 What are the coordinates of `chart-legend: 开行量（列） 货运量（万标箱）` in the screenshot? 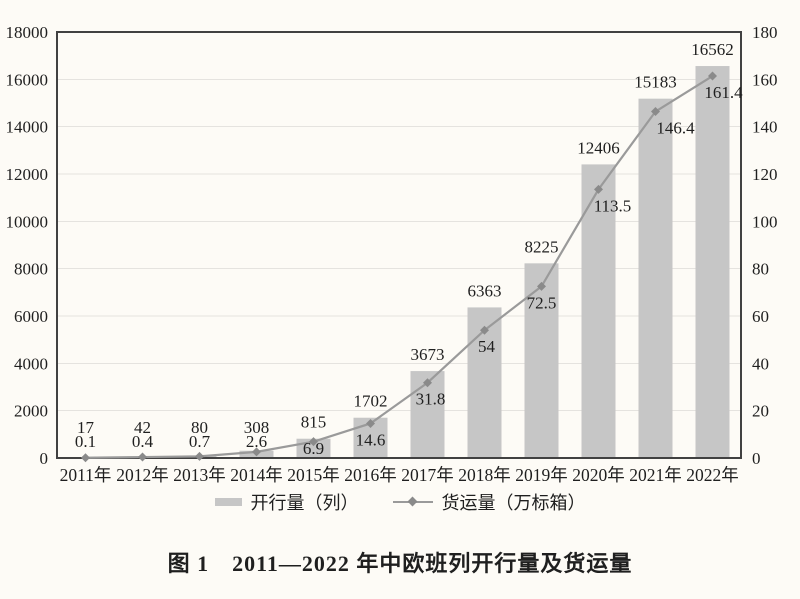 It's located at (400, 502).